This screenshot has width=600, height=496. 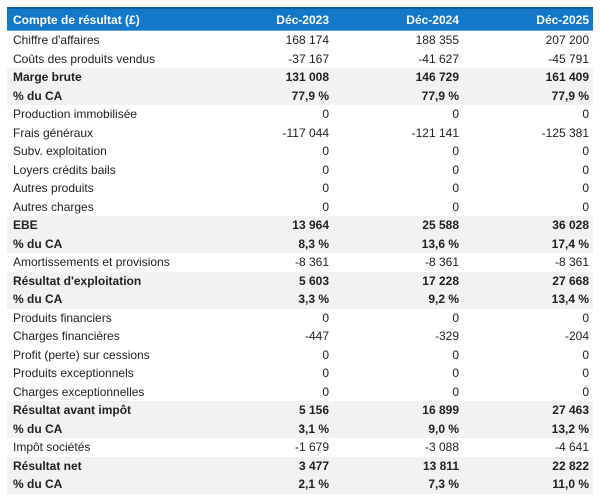 What do you see at coordinates (528, 336) in the screenshot?
I see `value-cell: -204` at bounding box center [528, 336].